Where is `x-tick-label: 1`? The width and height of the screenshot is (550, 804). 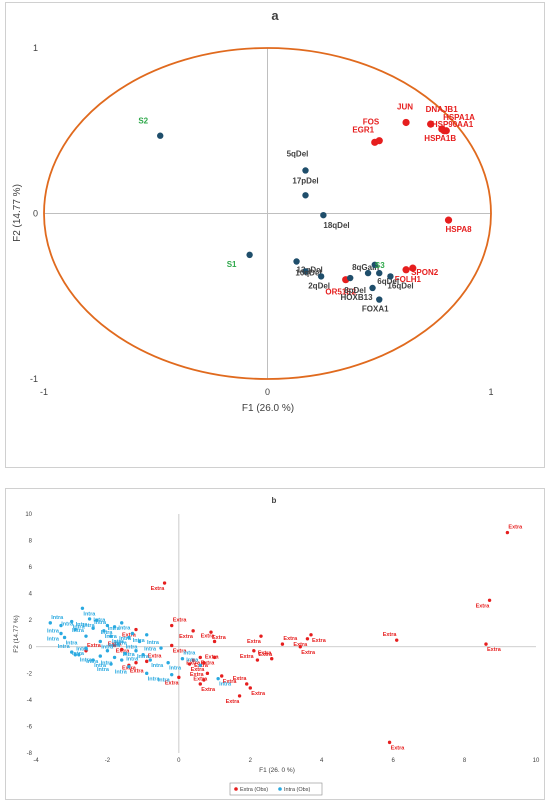
x-tick-label: 1 is located at coordinates (490, 392).